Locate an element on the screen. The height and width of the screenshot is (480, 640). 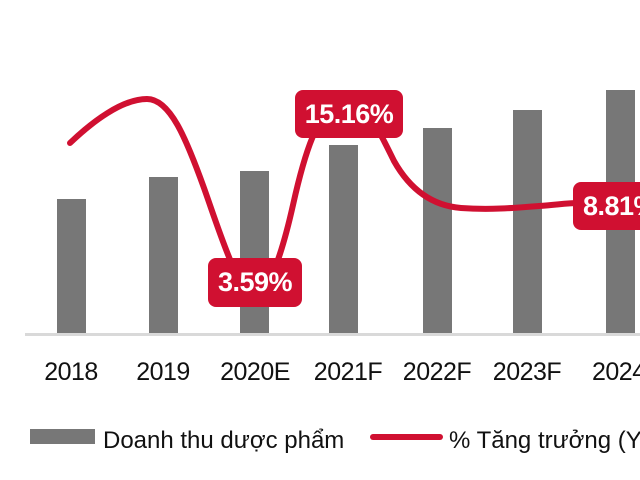
x-axis-line is located at coordinates (332, 334).